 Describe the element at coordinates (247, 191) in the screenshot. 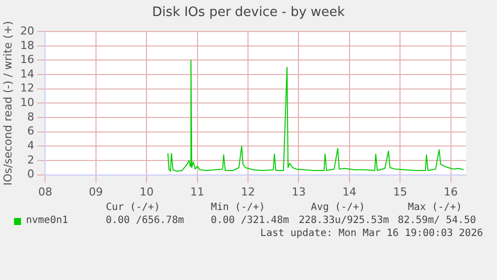

I see `x-tick-label: 12` at that location.